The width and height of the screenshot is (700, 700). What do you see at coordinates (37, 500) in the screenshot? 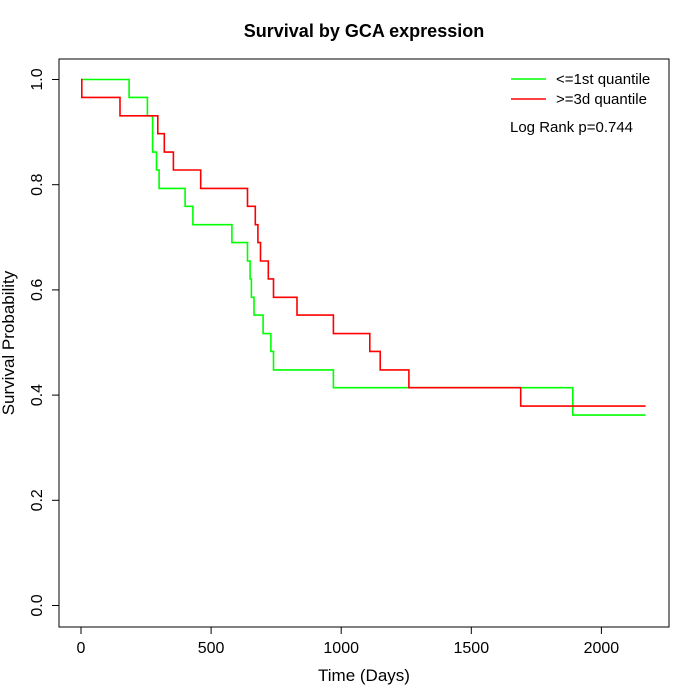
I see `y-tick-label: 0.2` at bounding box center [37, 500].